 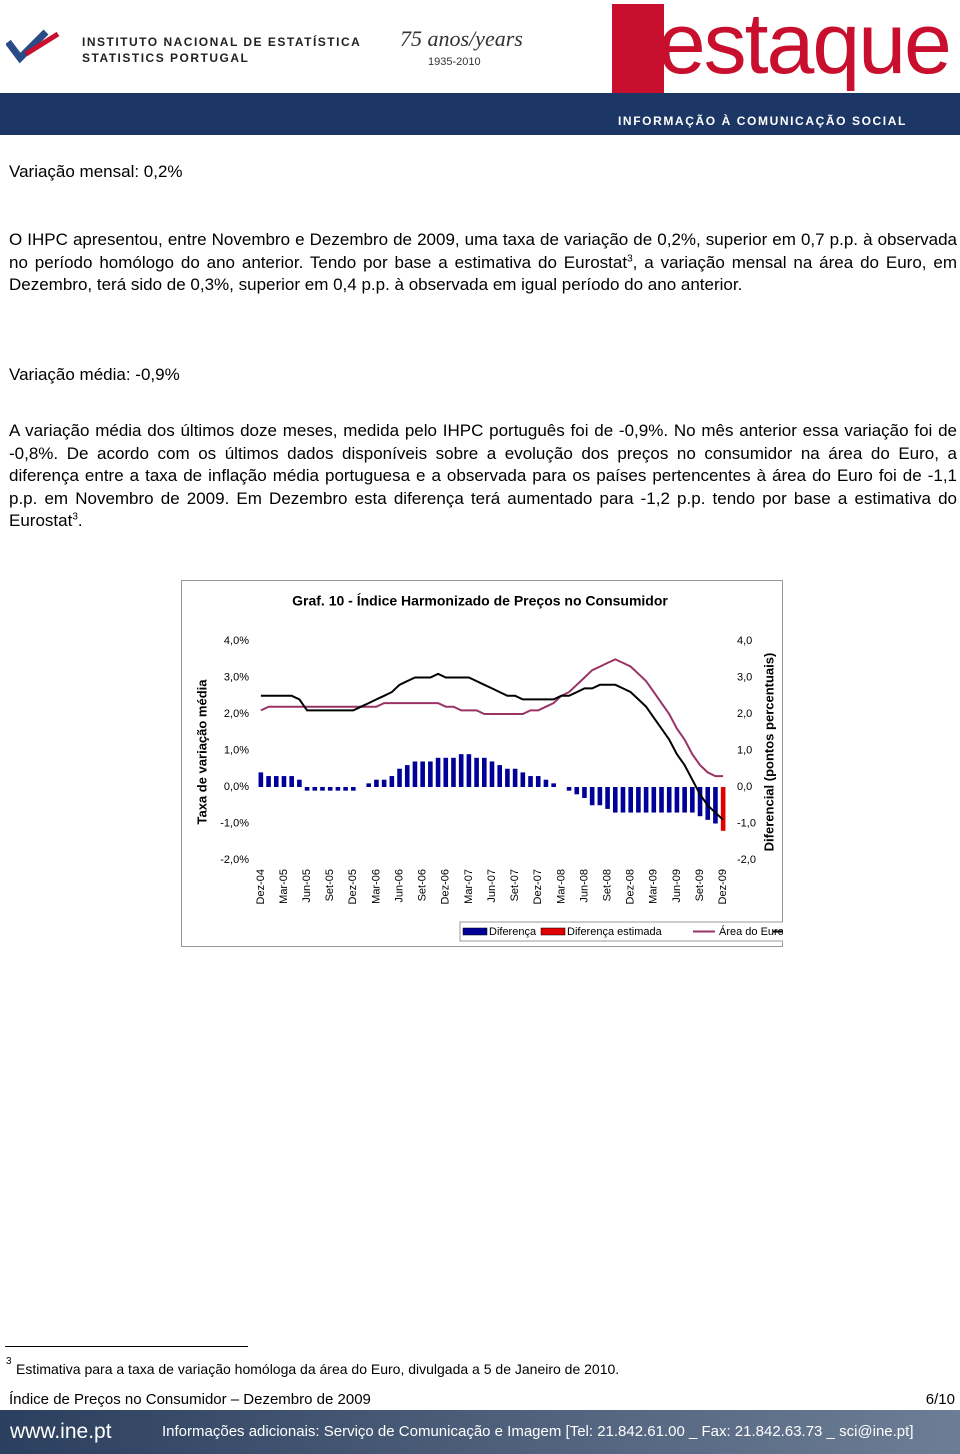 I want to click on x-tick-label: Jun-05, so click(x=307, y=886).